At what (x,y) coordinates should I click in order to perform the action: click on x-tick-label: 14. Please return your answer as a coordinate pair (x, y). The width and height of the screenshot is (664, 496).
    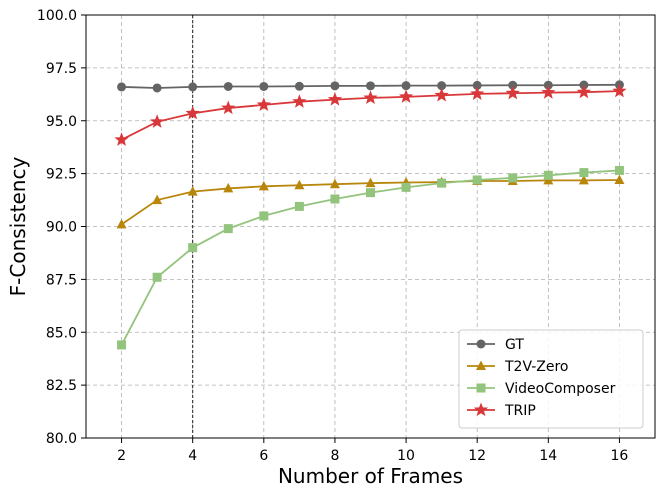
    Looking at the image, I should click on (548, 456).